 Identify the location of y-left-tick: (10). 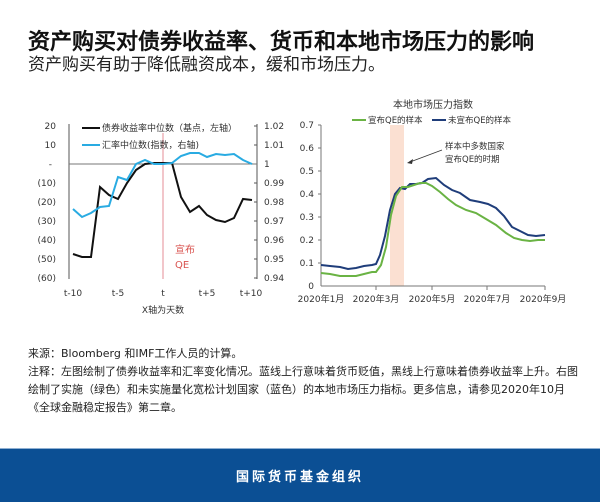
(47, 184).